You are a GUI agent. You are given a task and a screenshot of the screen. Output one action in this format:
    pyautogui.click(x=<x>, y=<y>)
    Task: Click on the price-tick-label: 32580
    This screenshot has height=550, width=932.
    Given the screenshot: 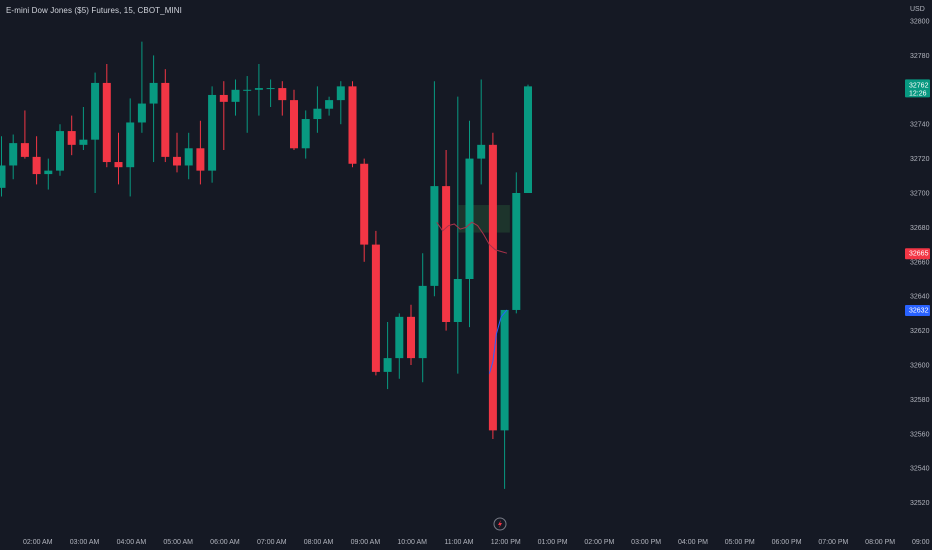 What is the action you would take?
    pyautogui.click(x=920, y=400)
    